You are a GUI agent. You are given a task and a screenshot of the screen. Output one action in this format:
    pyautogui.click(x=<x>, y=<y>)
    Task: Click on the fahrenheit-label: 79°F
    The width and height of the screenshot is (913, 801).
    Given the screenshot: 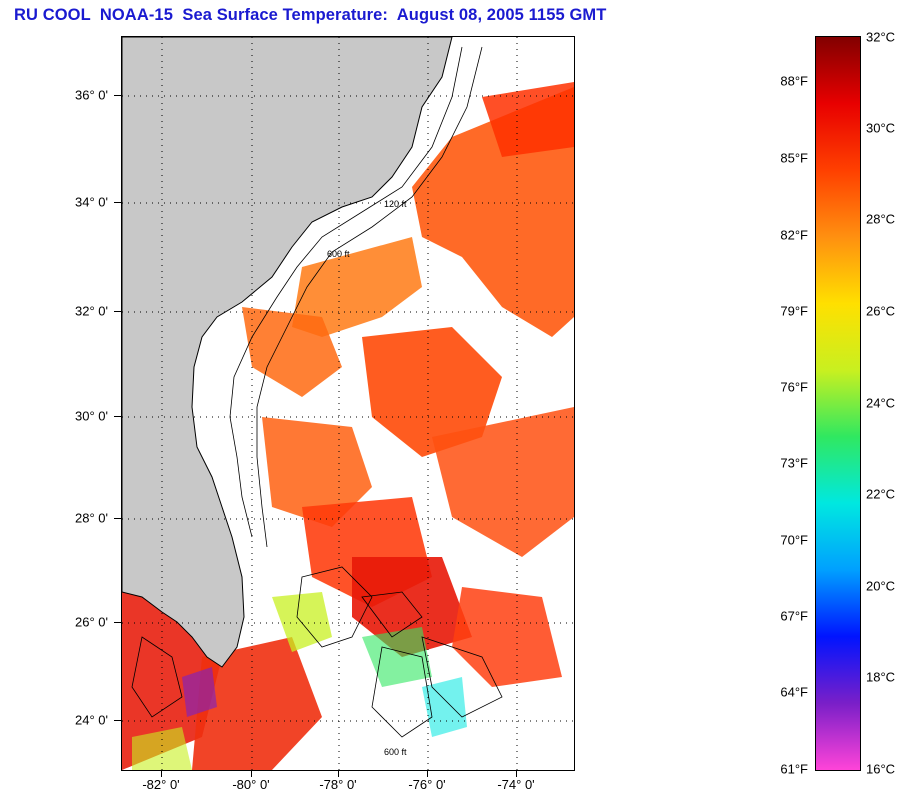 What is the action you would take?
    pyautogui.click(x=794, y=311)
    